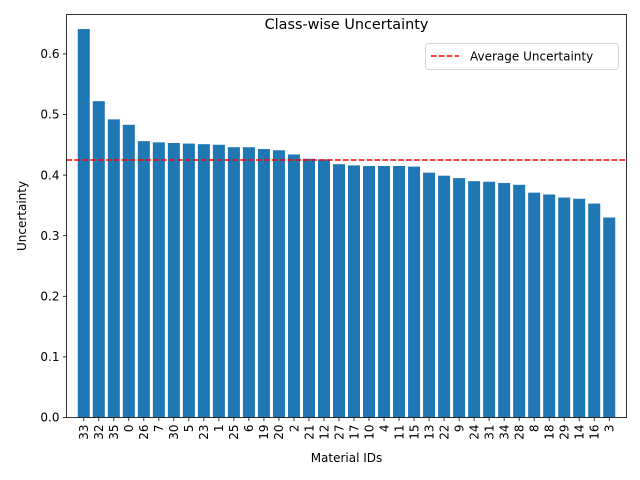  What do you see at coordinates (204, 432) in the screenshot?
I see `x-tick-label: 23` at bounding box center [204, 432].